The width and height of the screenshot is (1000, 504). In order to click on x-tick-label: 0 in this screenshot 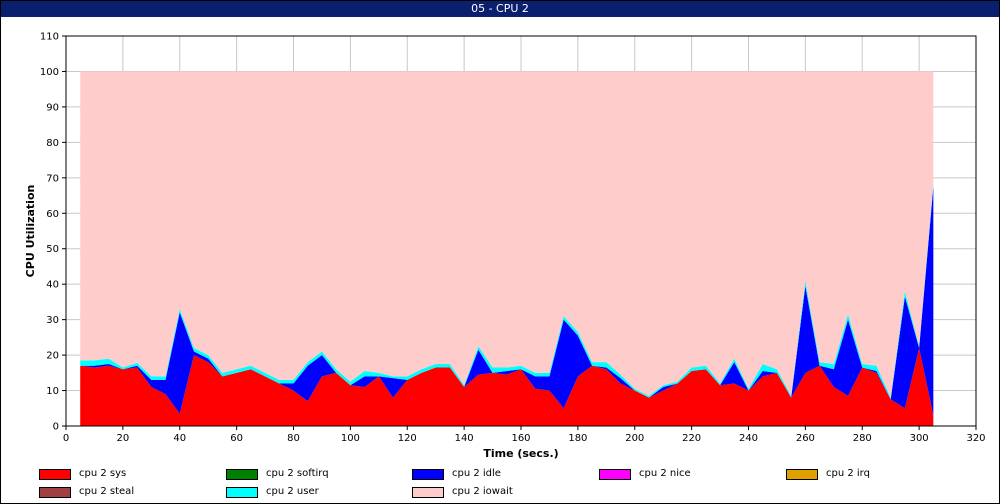, I will do `click(66, 438)`.